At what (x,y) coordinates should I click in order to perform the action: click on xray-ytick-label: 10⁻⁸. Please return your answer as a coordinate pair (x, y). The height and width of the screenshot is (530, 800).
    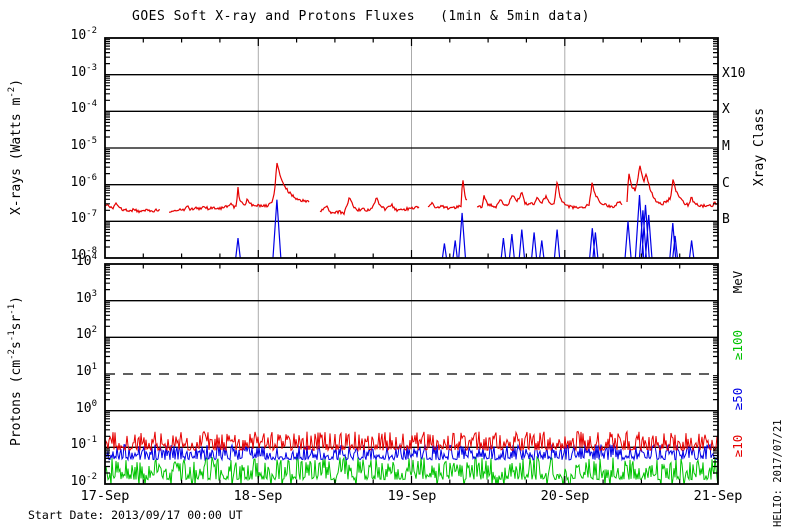
    Looking at the image, I should click on (84, 254).